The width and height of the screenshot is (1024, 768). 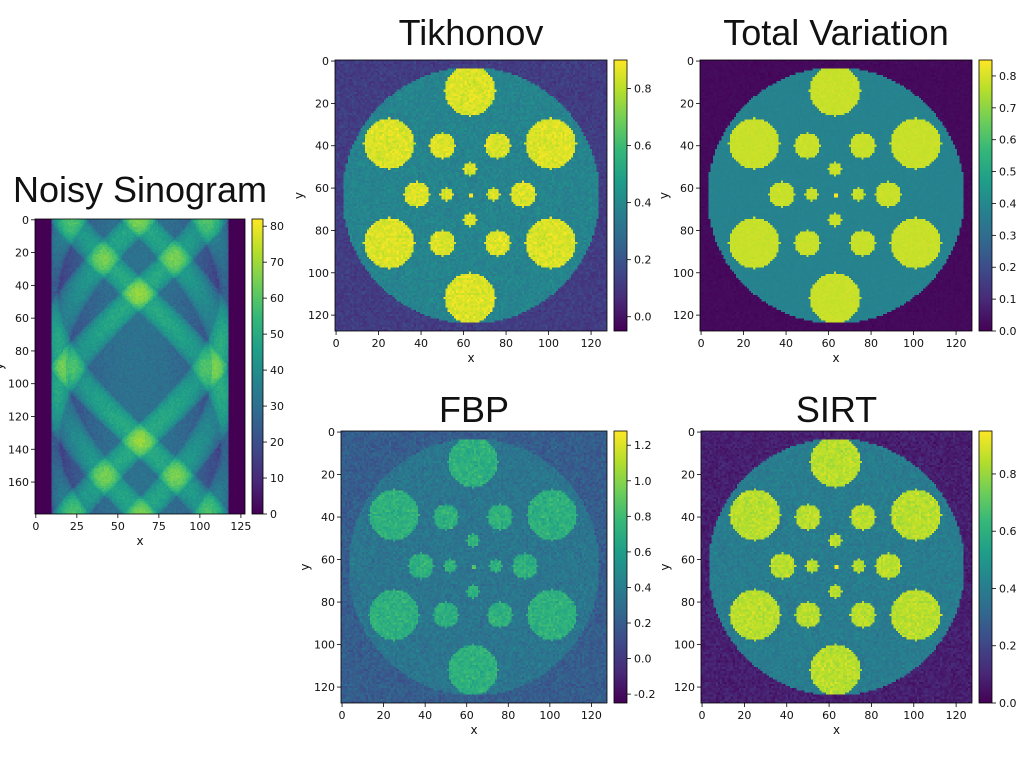 What do you see at coordinates (277, 478) in the screenshot?
I see `colorbar-tick-label: 10` at bounding box center [277, 478].